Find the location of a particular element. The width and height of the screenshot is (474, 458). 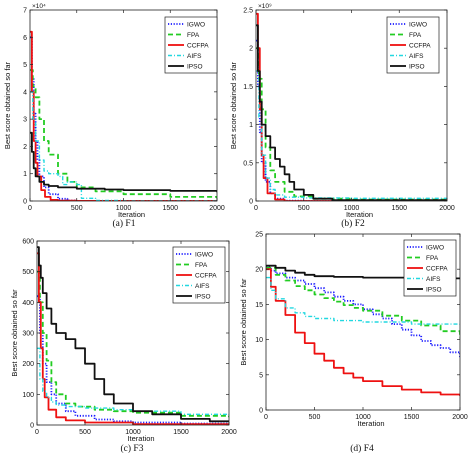

series-group is located at coordinates (363, 330).